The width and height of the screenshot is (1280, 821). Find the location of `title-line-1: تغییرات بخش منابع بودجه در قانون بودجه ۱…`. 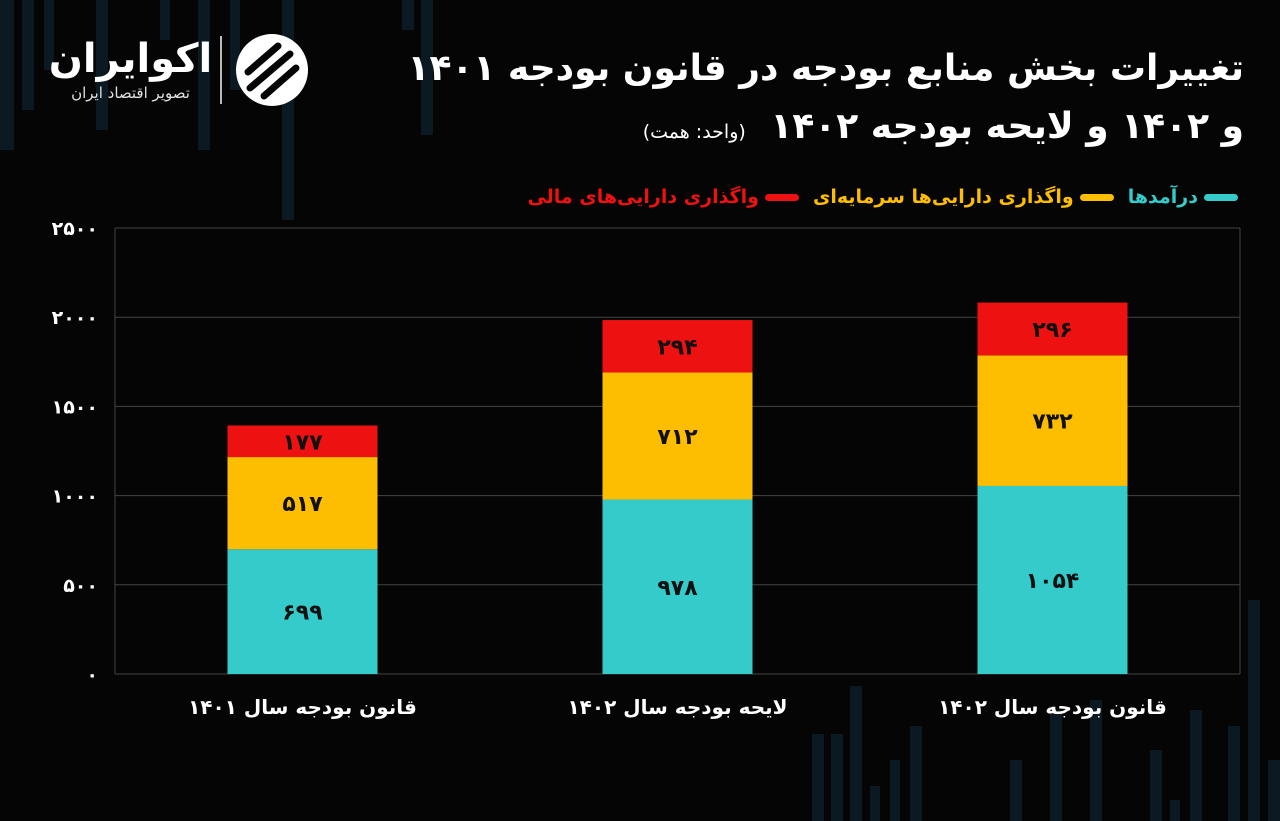

title-line-1: تغییرات بخش منابع بودجه در قانون بودجه ۱… is located at coordinates (825, 68).